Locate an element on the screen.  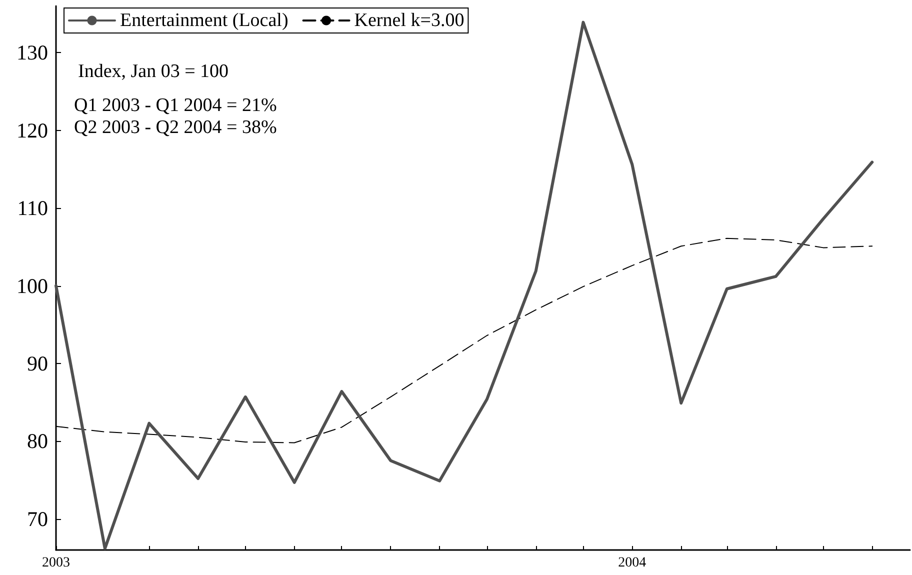
legend-label: Kernel k=3.00 is located at coordinates (409, 20).